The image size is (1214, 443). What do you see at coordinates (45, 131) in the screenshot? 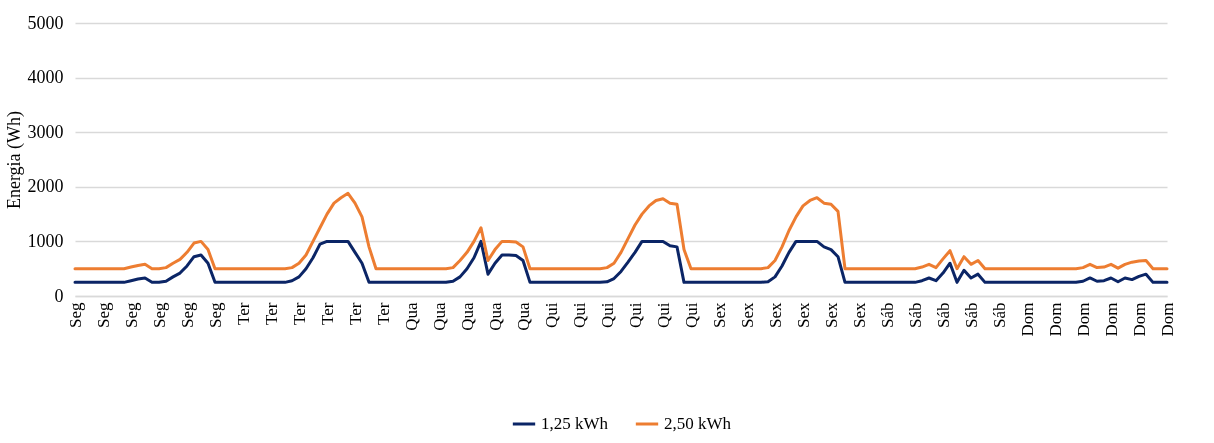
I see `y-tick-label: 3000` at bounding box center [45, 131].